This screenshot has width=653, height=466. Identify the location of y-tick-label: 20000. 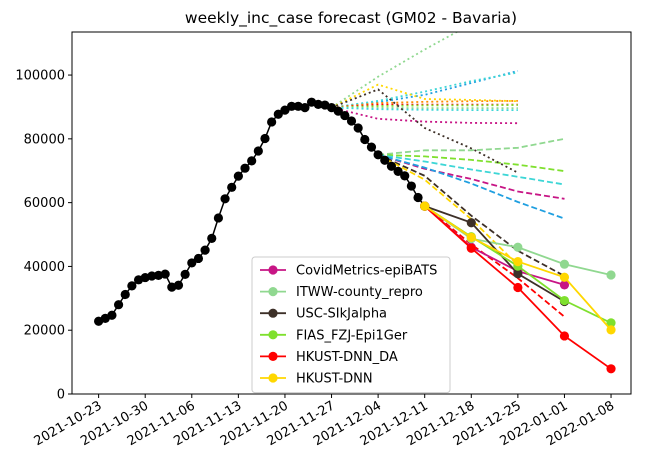
(44, 331).